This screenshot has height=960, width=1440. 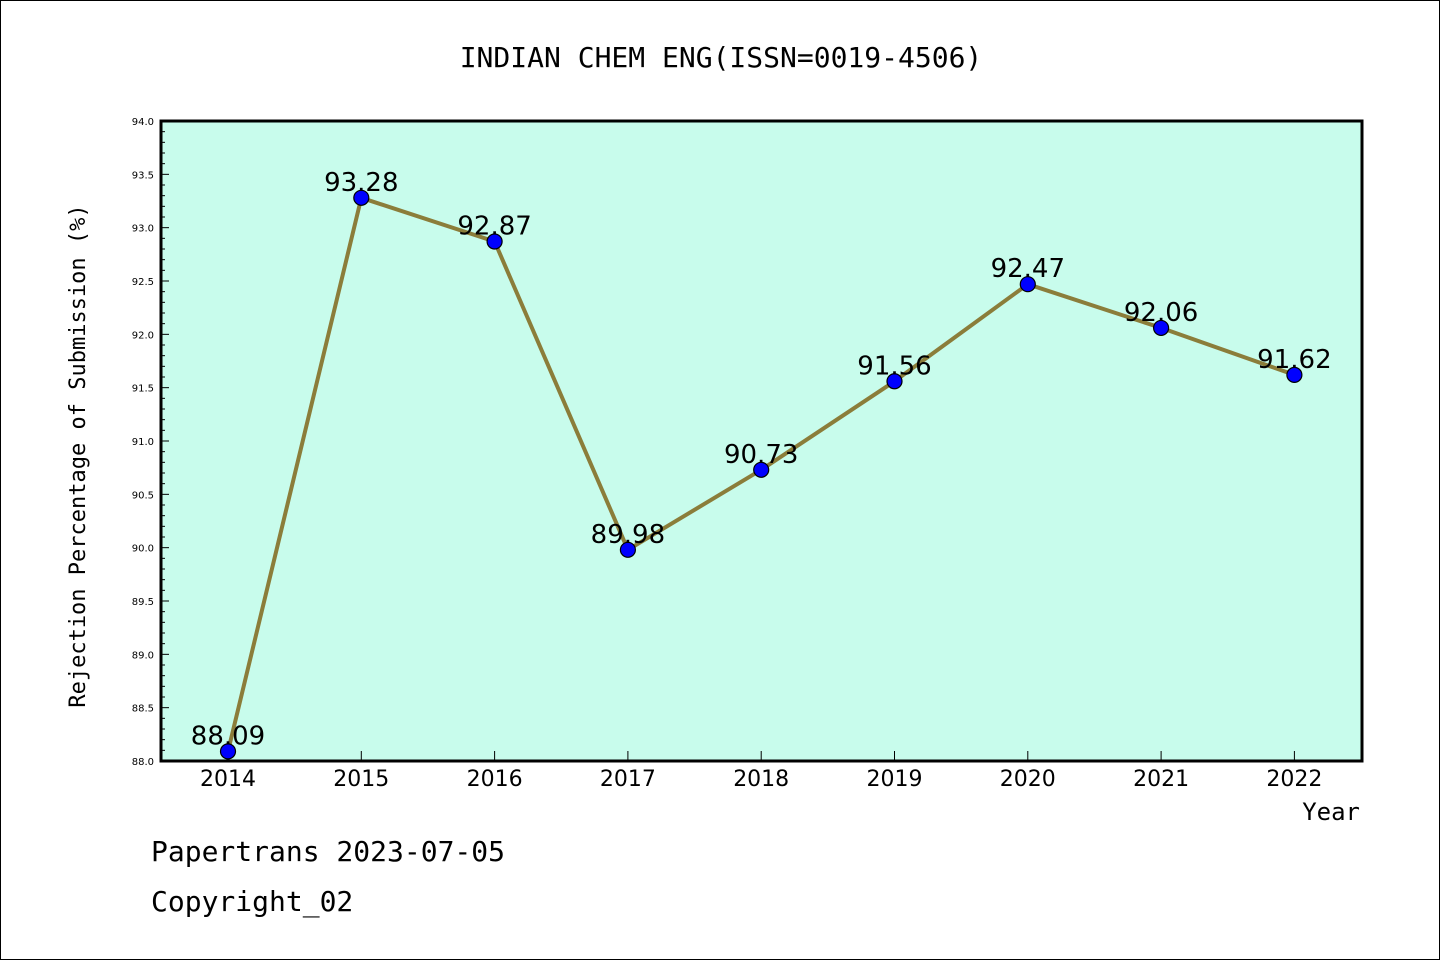 What do you see at coordinates (143, 282) in the screenshot?
I see `y-tick-label: 92.5` at bounding box center [143, 282].